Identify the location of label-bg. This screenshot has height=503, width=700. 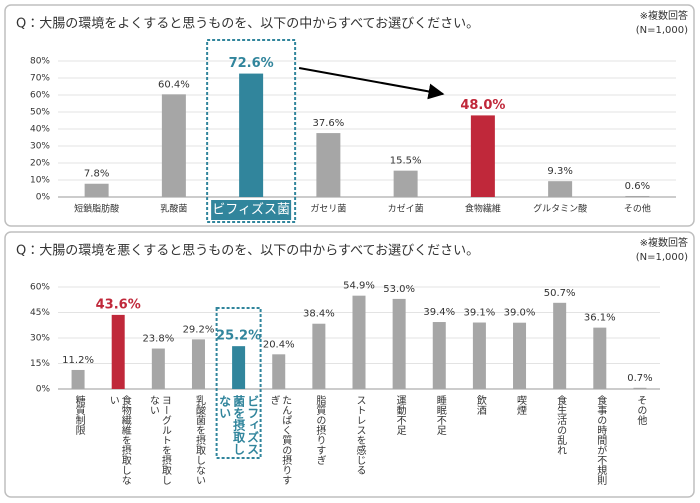
(251, 210).